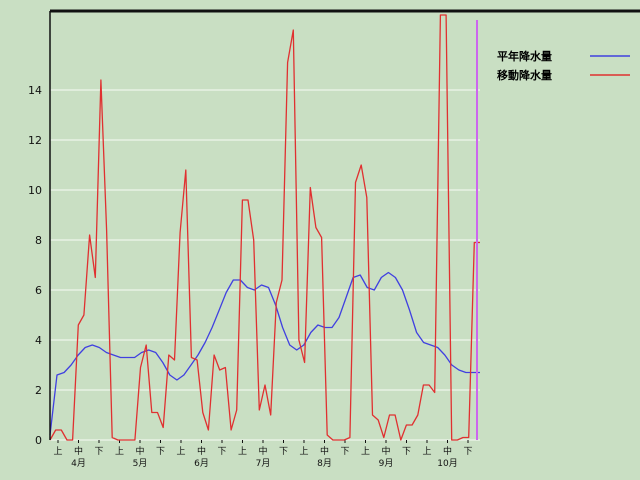  What do you see at coordinates (35, 140) in the screenshot?
I see `y-tick-label: 12` at bounding box center [35, 140].